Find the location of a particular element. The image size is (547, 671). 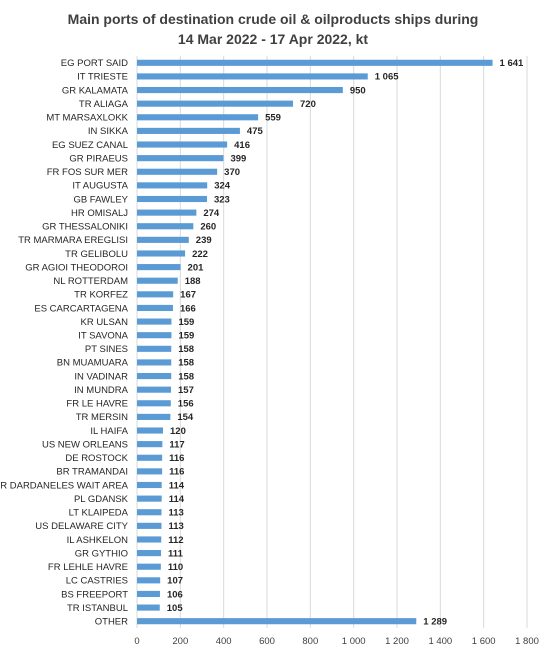

x-tick-label: 200 is located at coordinates (180, 641).